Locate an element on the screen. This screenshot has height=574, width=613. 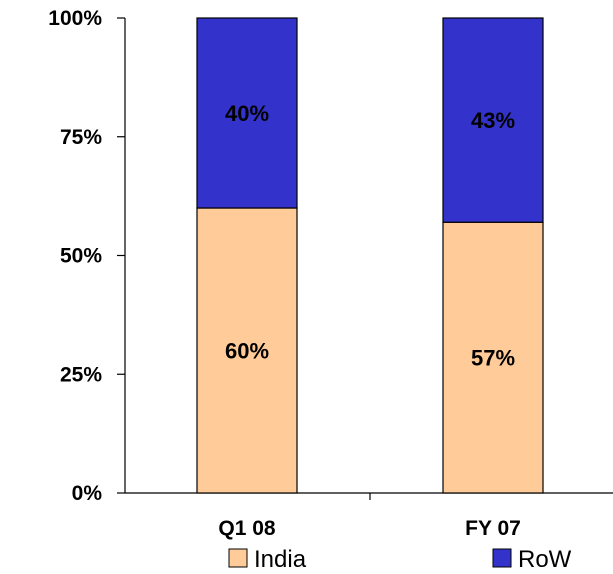
y-tick-label: 25% is located at coordinates (81, 374).